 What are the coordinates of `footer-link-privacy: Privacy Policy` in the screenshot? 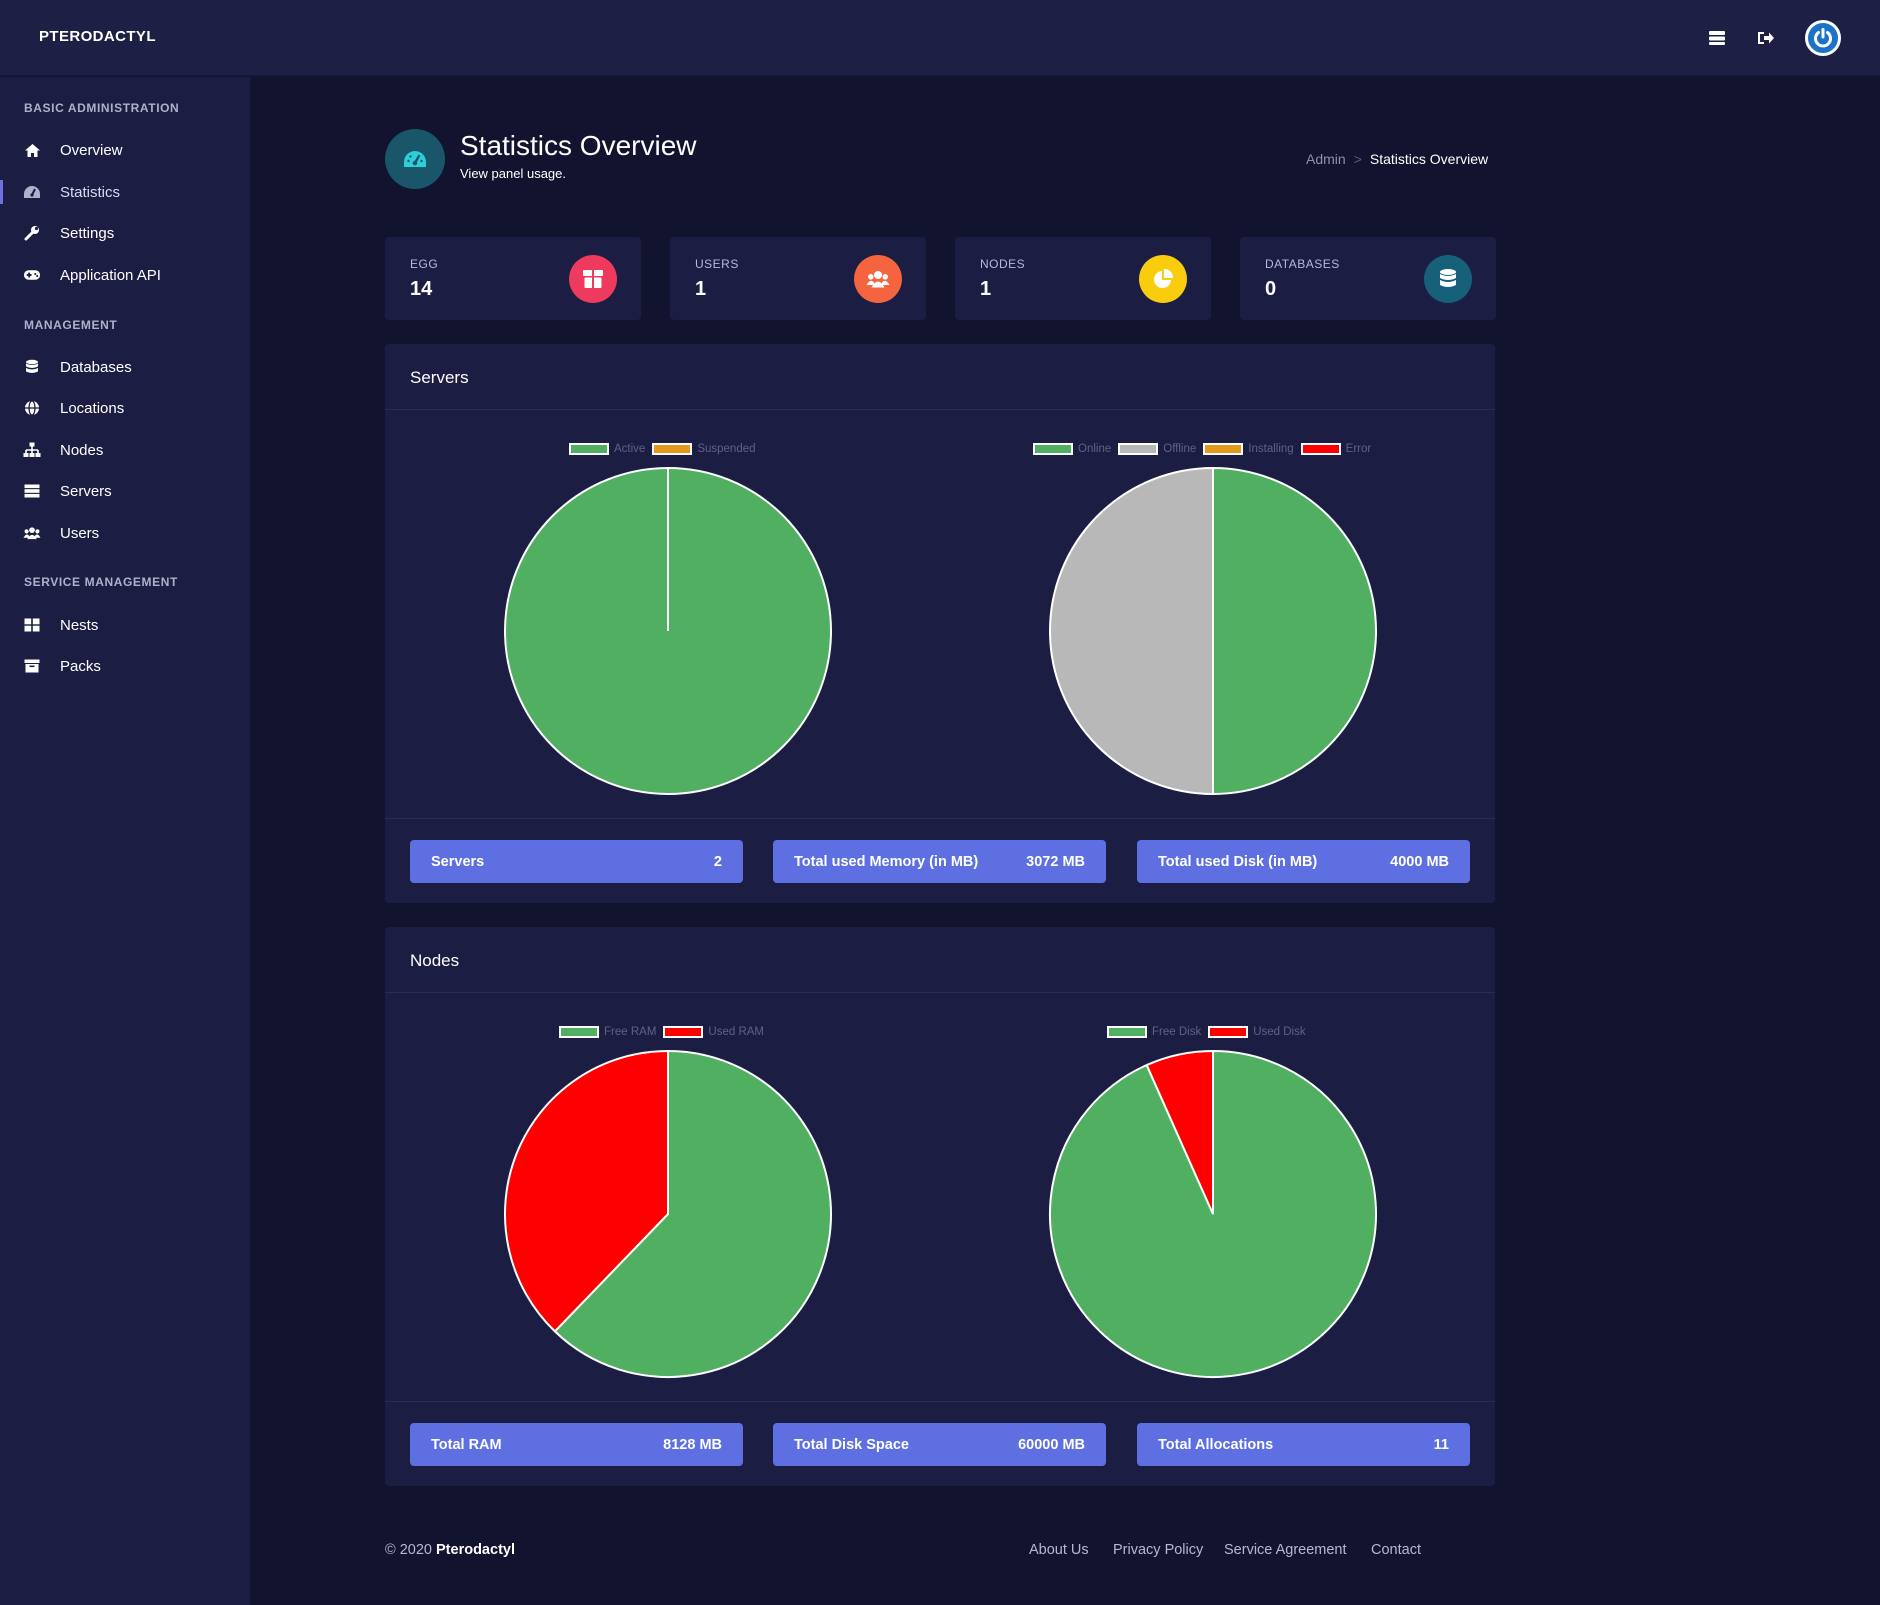 It's located at (1158, 1550).